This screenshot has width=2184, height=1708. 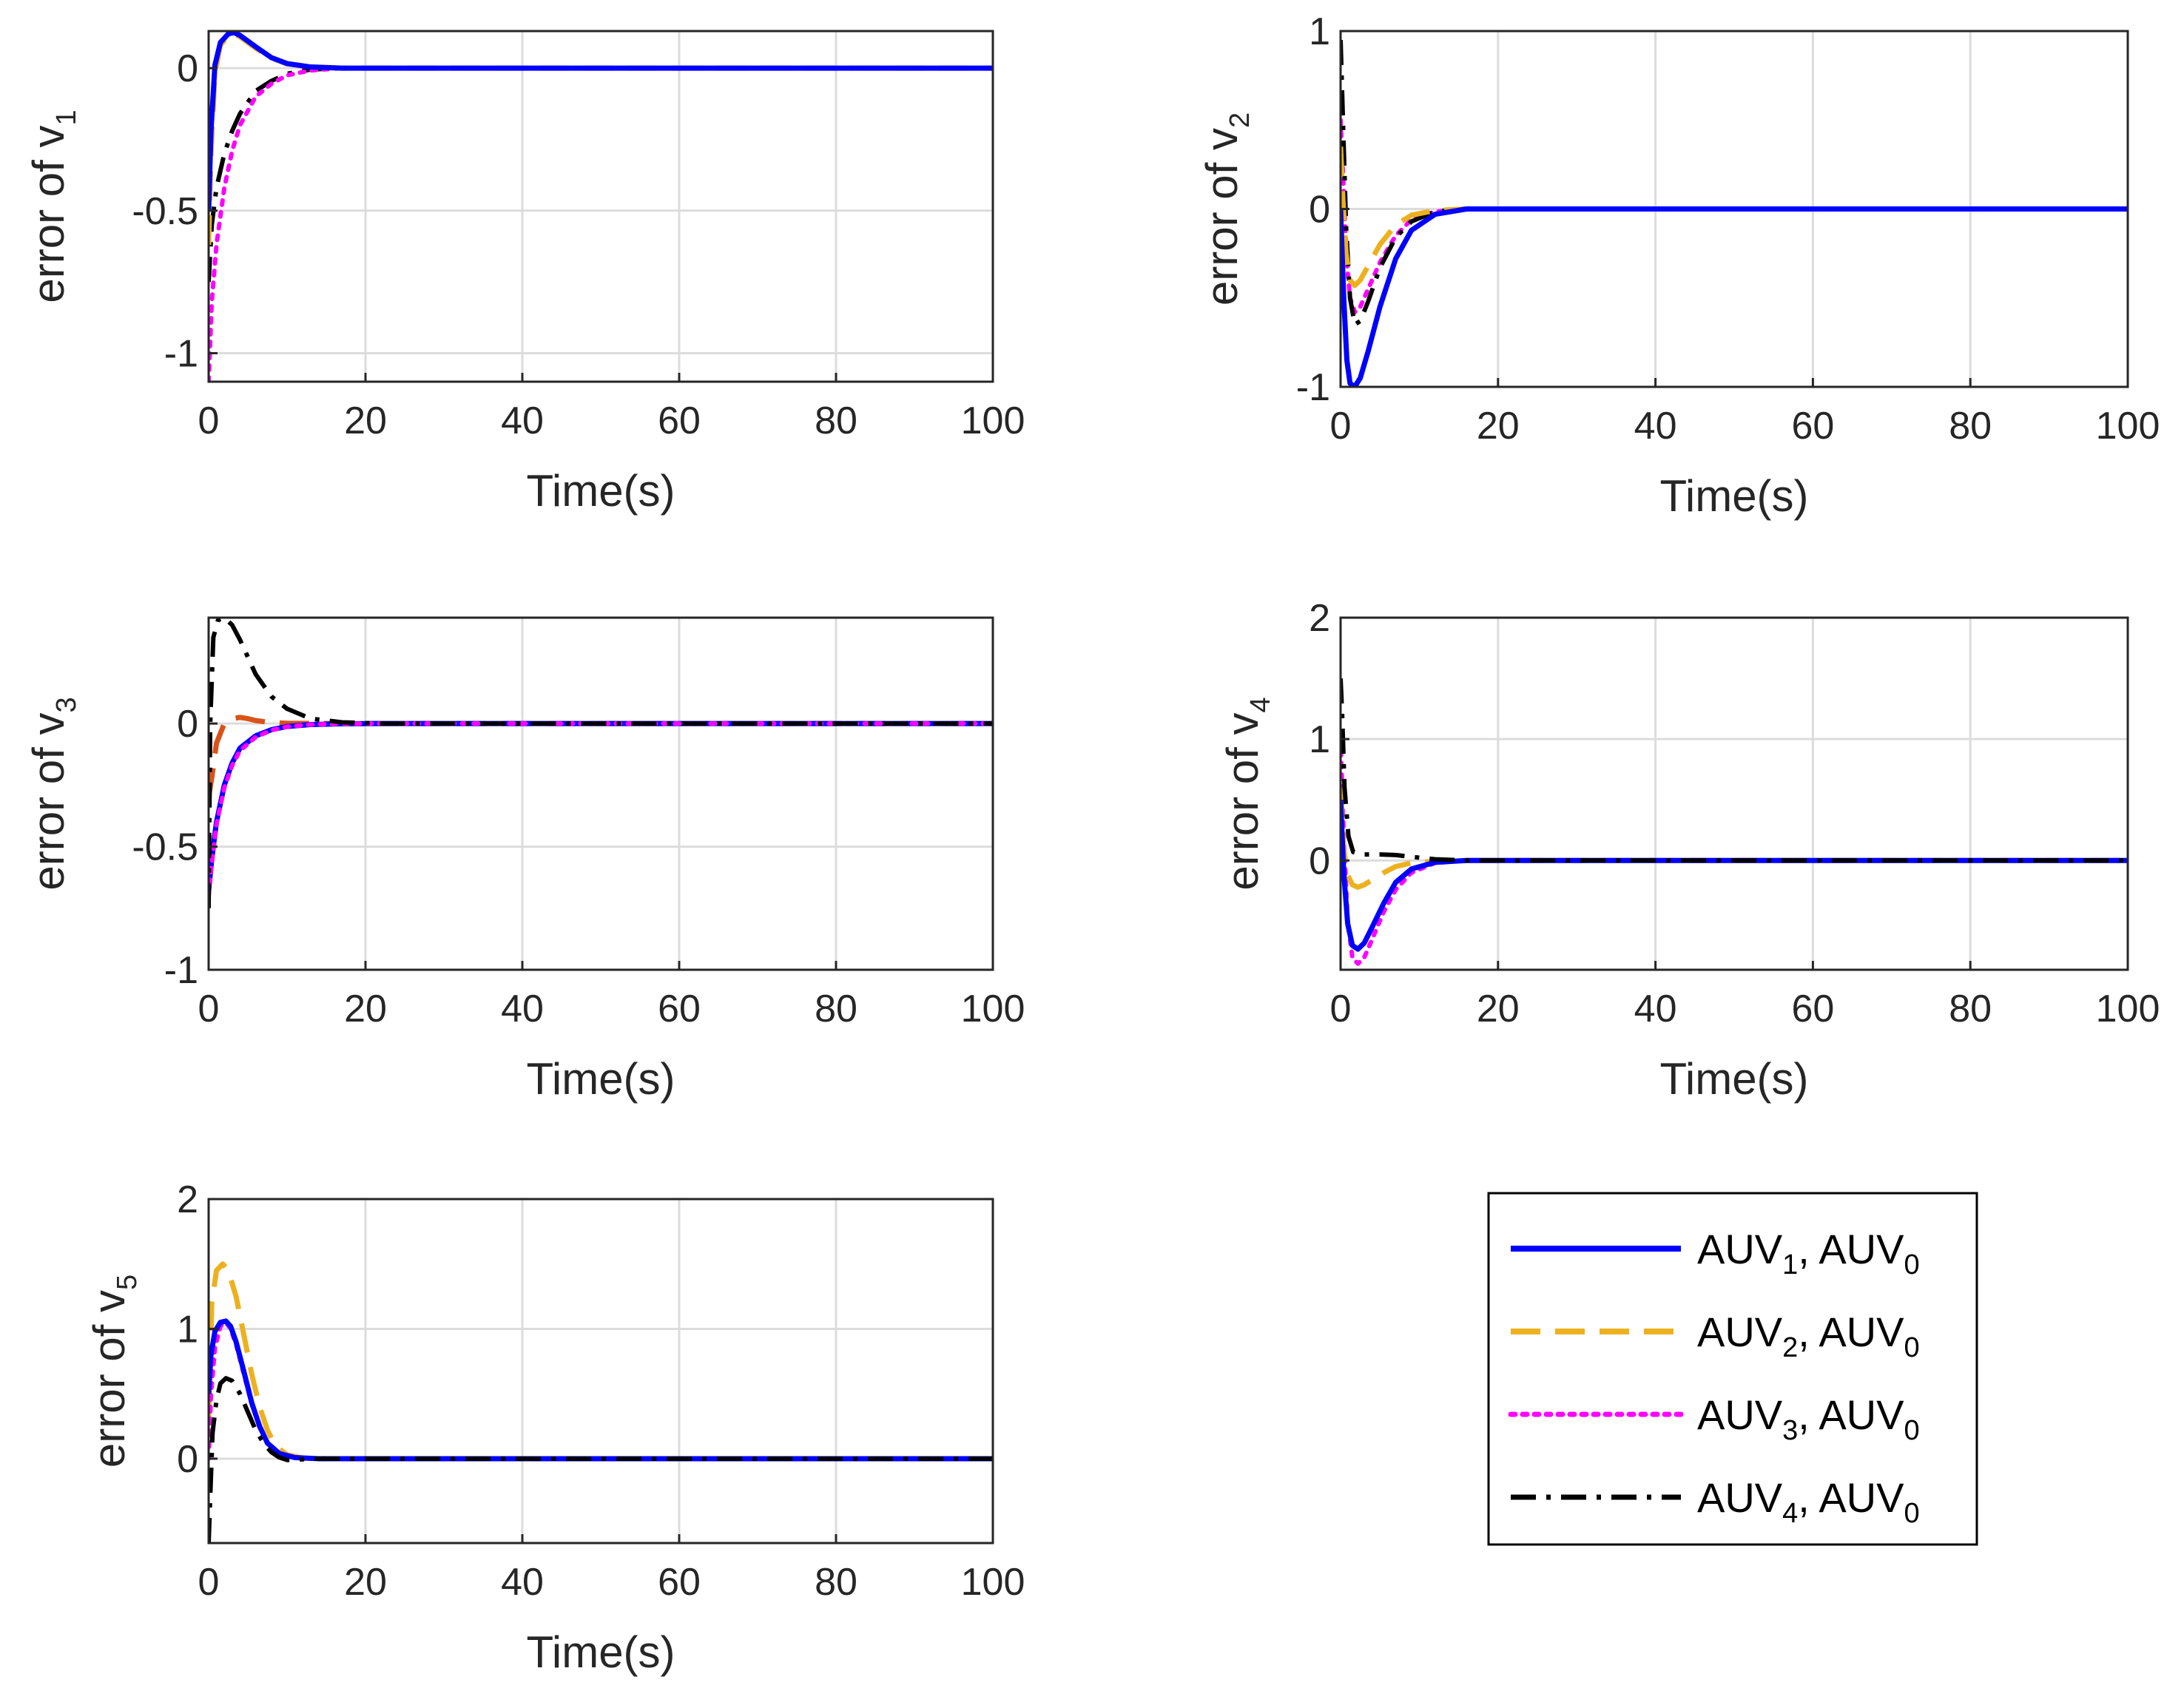 I want to click on legend: AUV1, AUV0 AUV2, AUV0 AUV3, AUV0 AUV4, AUV0, so click(x=1733, y=1369).